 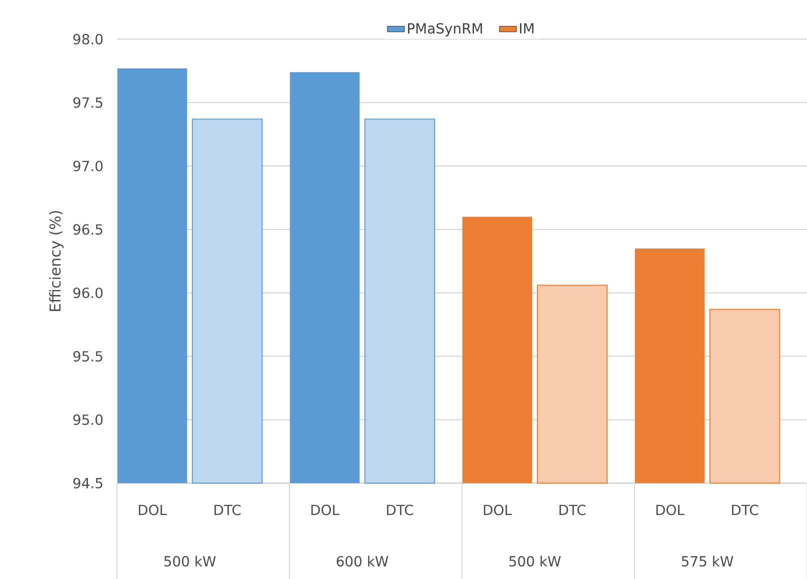 What do you see at coordinates (88, 39) in the screenshot?
I see `y-tick-label: 98.0` at bounding box center [88, 39].